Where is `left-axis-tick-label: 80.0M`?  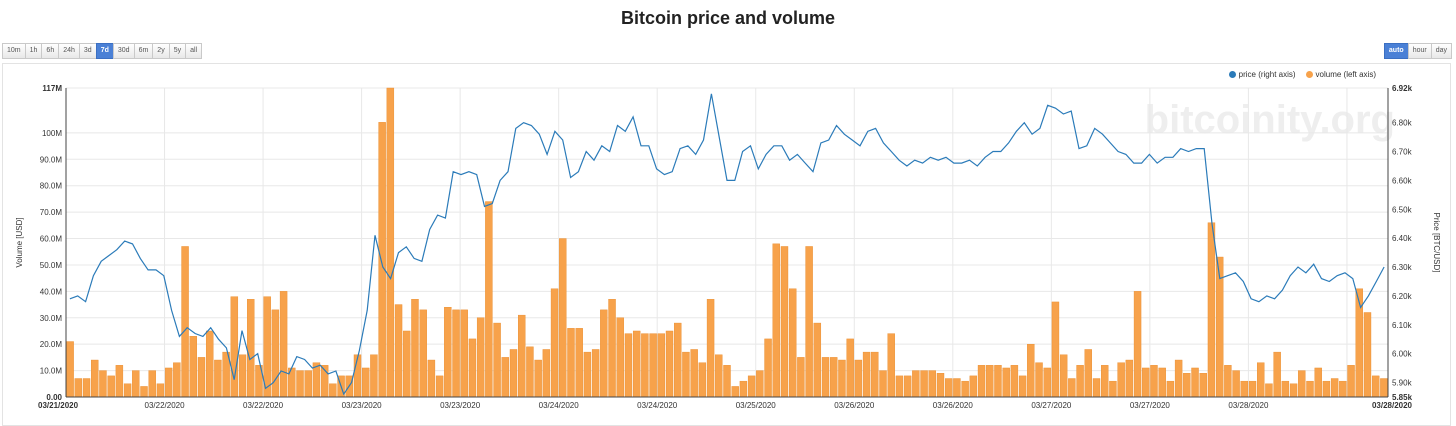
left-axis-tick-label: 80.0M is located at coordinates (51, 186).